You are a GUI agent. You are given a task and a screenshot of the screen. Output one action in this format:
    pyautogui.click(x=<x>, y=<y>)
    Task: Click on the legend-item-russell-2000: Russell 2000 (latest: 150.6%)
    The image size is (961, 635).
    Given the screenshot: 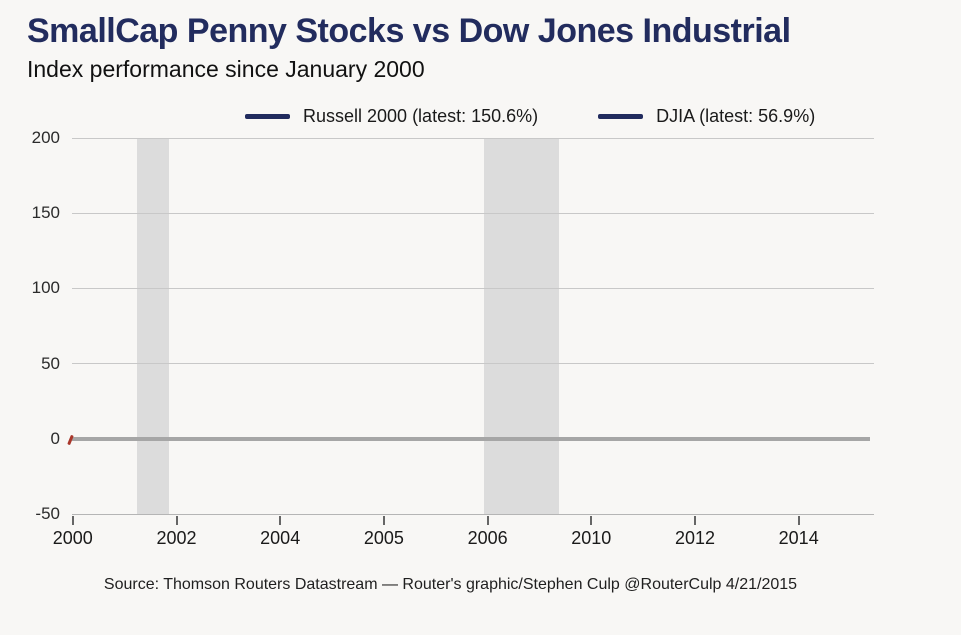 What is the action you would take?
    pyautogui.click(x=391, y=116)
    